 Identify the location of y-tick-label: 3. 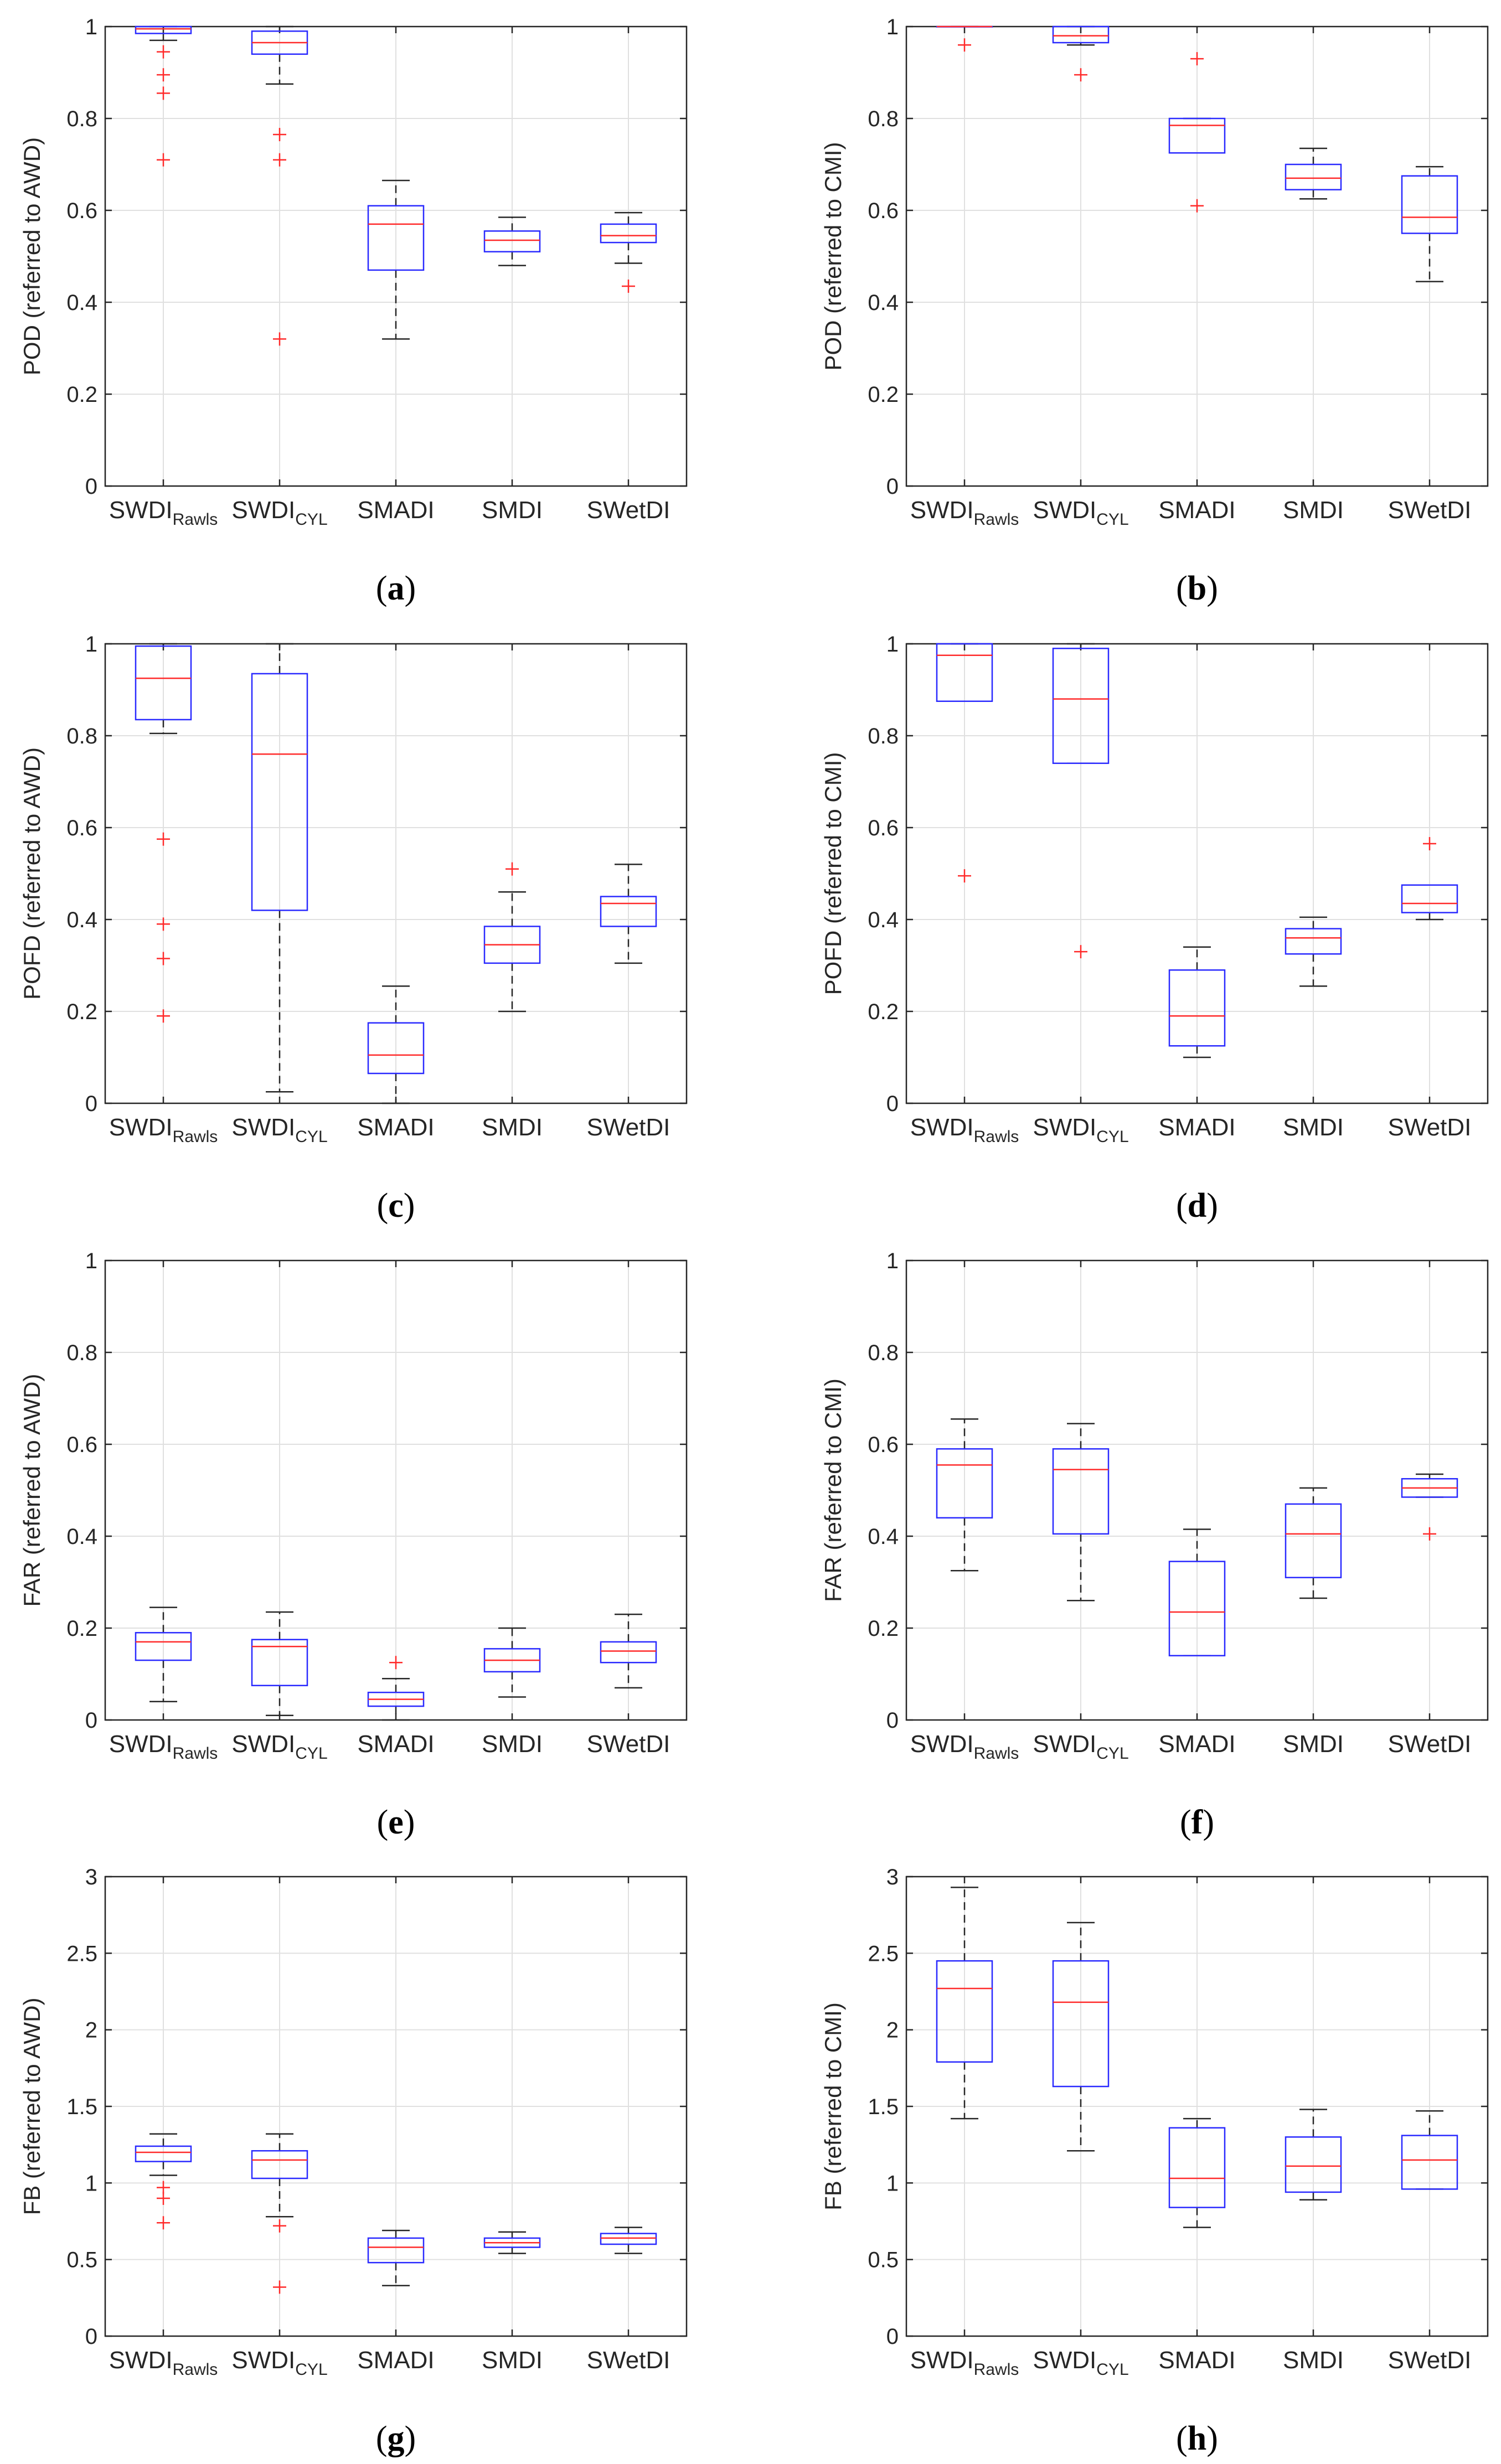
(91, 1877).